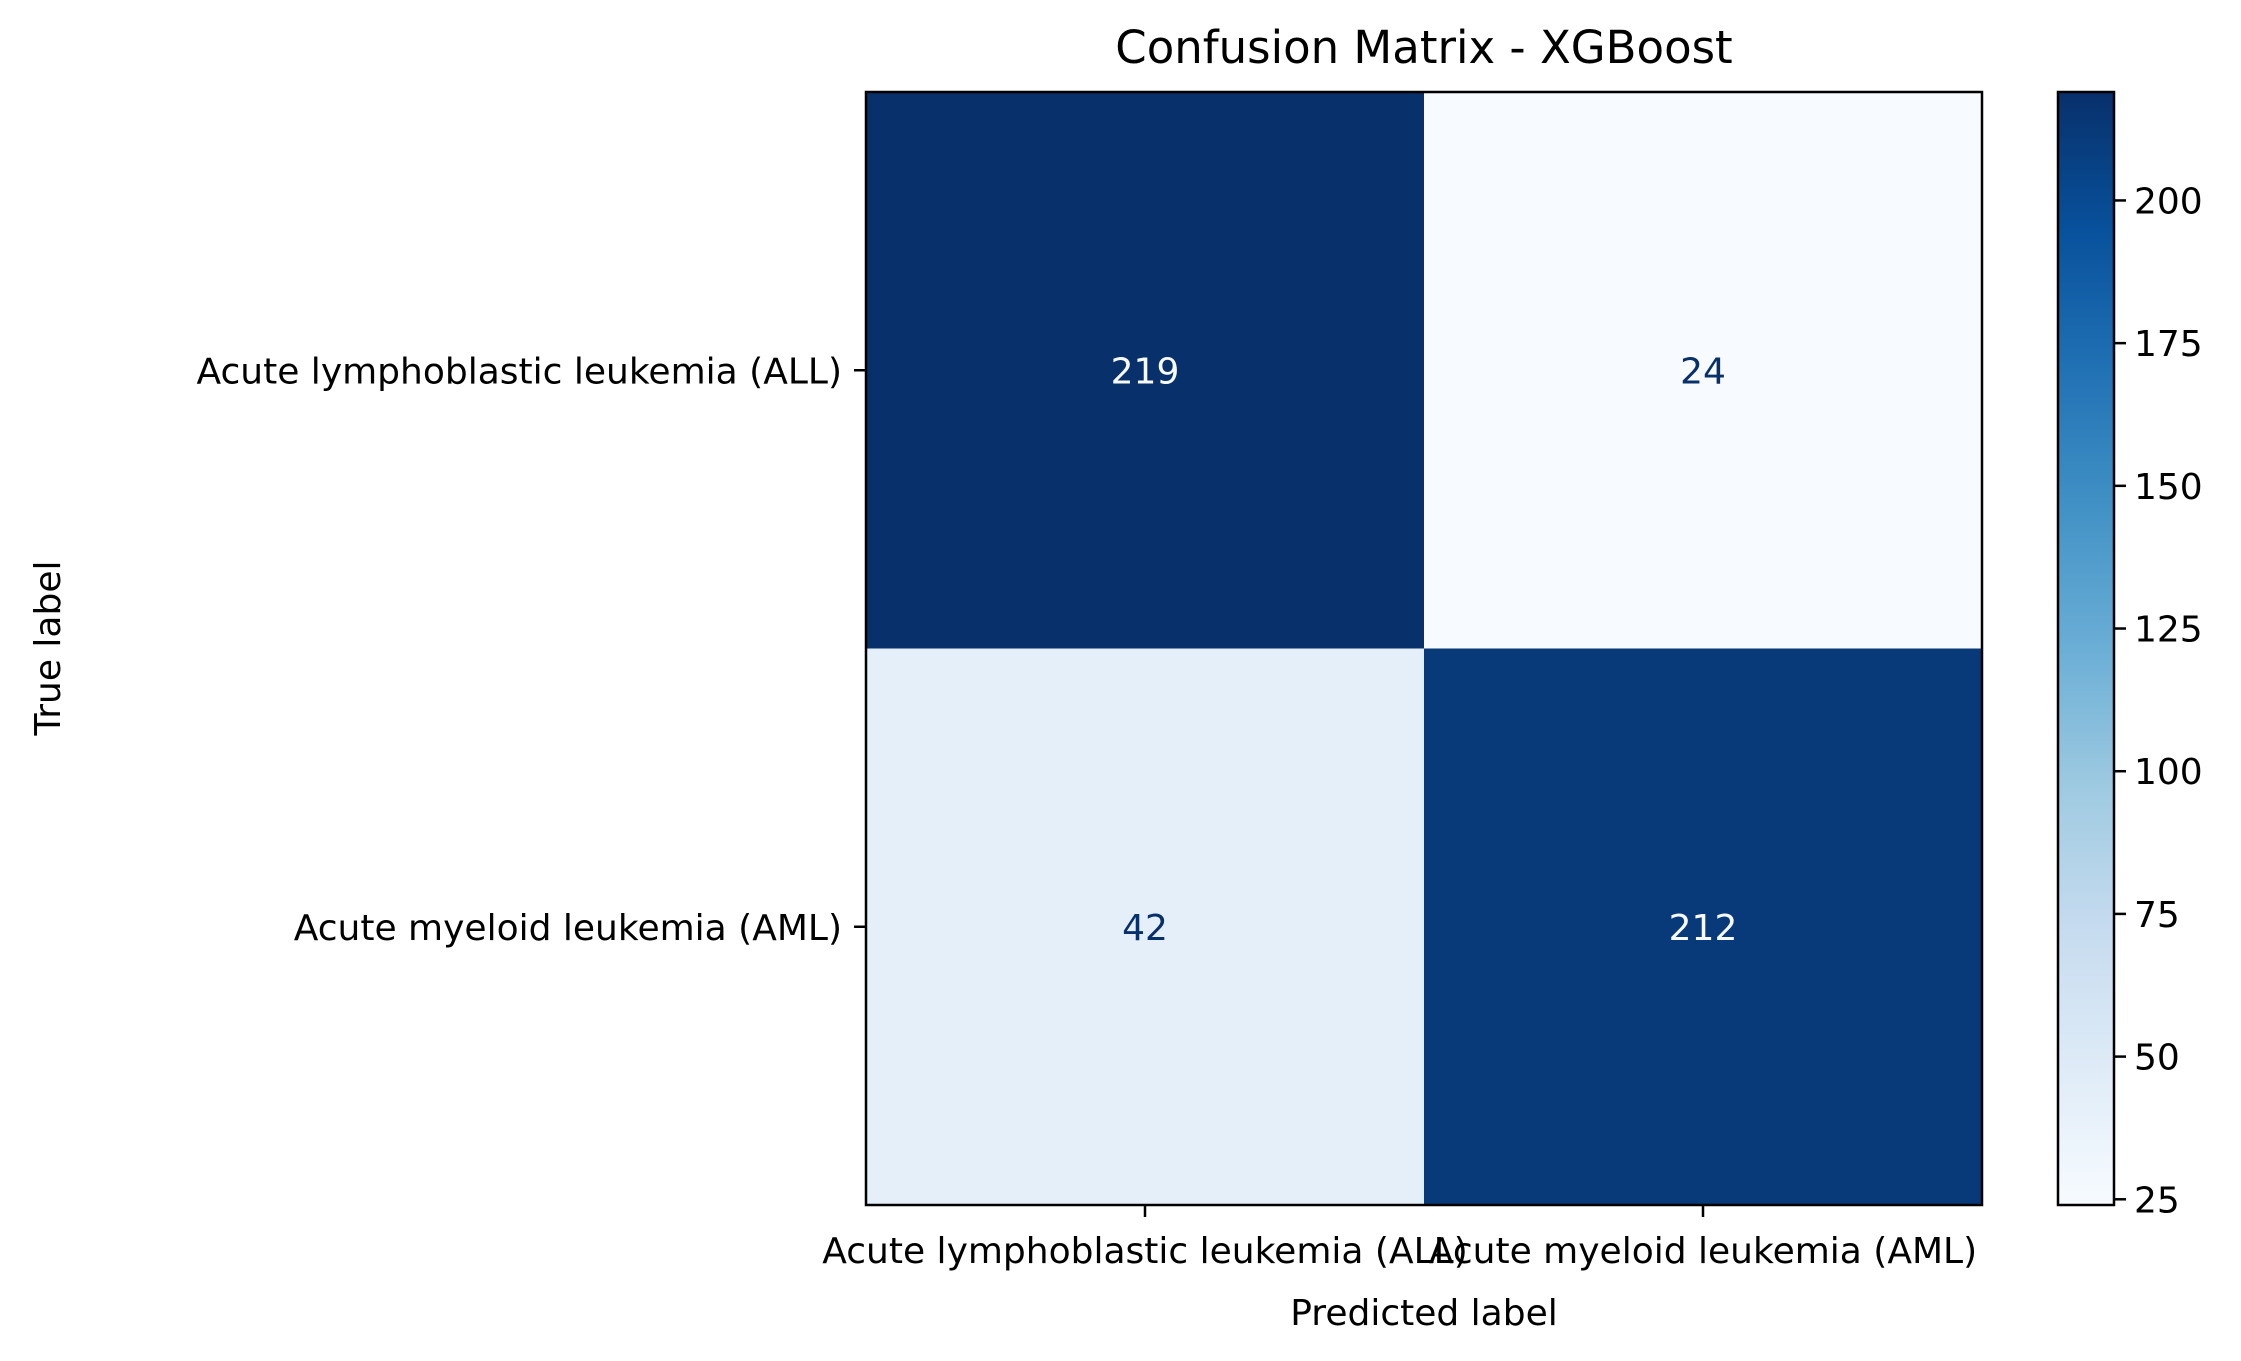 This screenshot has width=2241, height=1361. What do you see at coordinates (520, 371) in the screenshot?
I see `y-tick-label-0: Acute lymphoblastic leukemia (ALL)` at bounding box center [520, 371].